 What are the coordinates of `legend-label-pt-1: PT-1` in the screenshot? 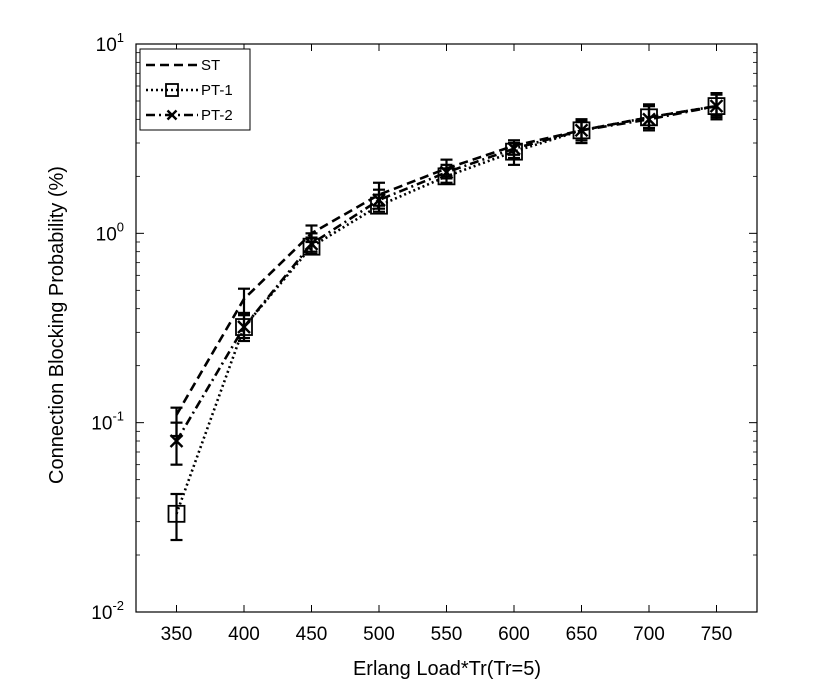 It's located at (217, 90).